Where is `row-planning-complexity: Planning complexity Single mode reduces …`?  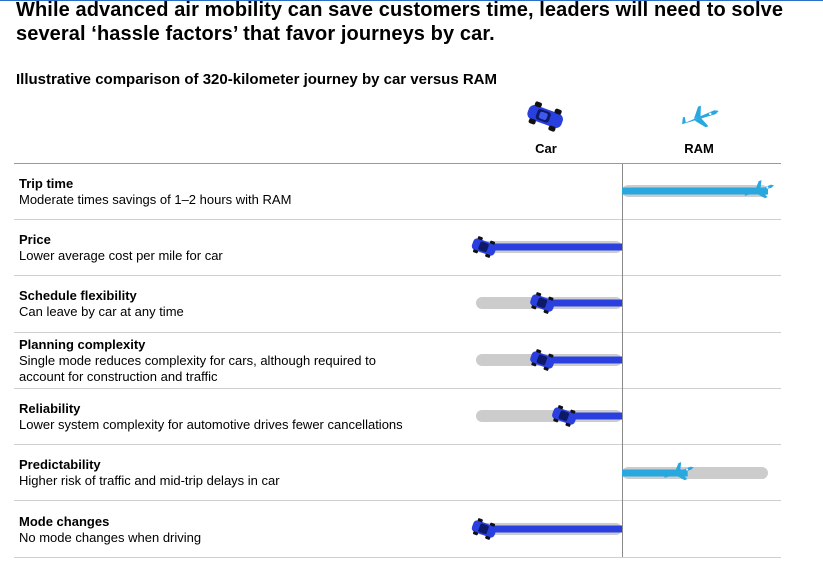 row-planning-complexity: Planning complexity Single mode reduces … is located at coordinates (214, 361).